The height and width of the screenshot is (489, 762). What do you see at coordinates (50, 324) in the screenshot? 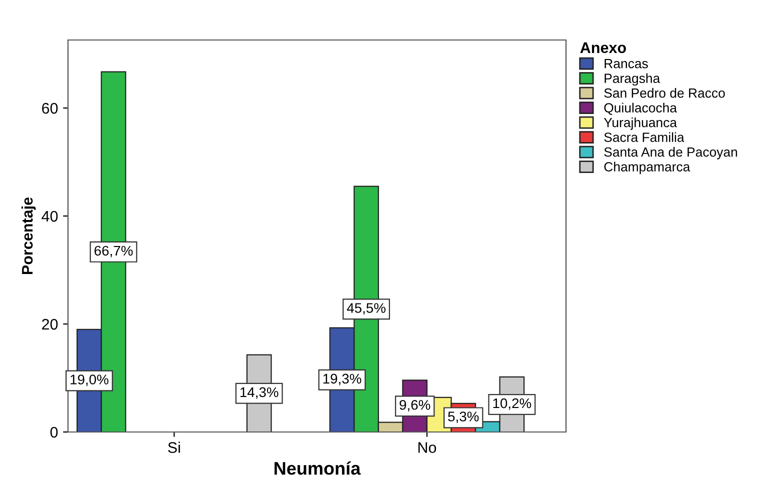
I see `y-tick-label: 20` at bounding box center [50, 324].